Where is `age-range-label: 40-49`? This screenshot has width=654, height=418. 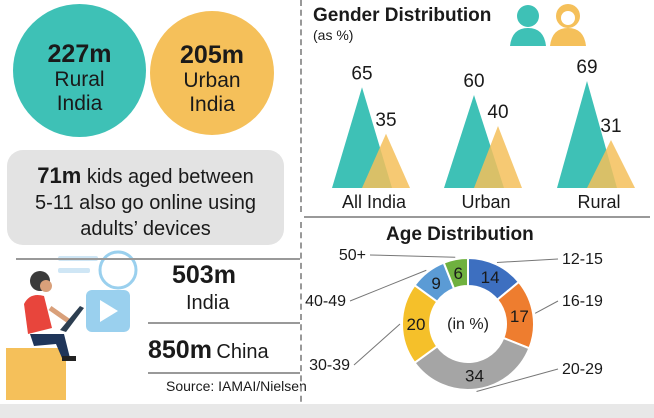
age-range-label: 40-49 is located at coordinates (325, 301).